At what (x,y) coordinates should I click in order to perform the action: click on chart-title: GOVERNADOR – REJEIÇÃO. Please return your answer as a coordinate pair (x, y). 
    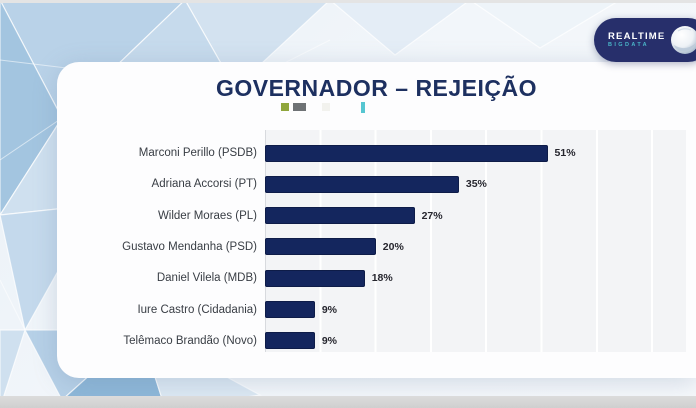
    Looking at the image, I should click on (376, 88).